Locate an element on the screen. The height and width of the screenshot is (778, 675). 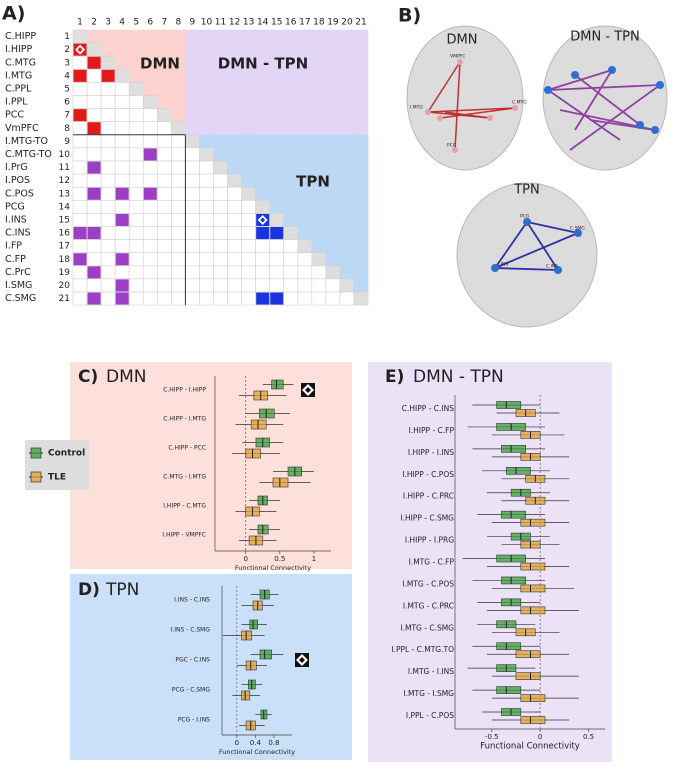
column-number: 11 is located at coordinates (220, 23).